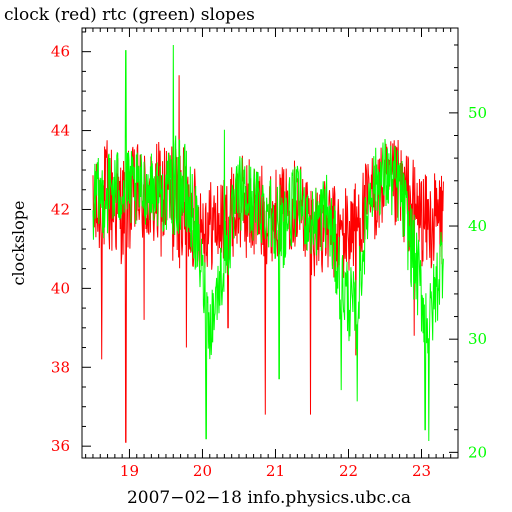  What do you see at coordinates (202, 471) in the screenshot?
I see `x-tick-label: 20` at bounding box center [202, 471].